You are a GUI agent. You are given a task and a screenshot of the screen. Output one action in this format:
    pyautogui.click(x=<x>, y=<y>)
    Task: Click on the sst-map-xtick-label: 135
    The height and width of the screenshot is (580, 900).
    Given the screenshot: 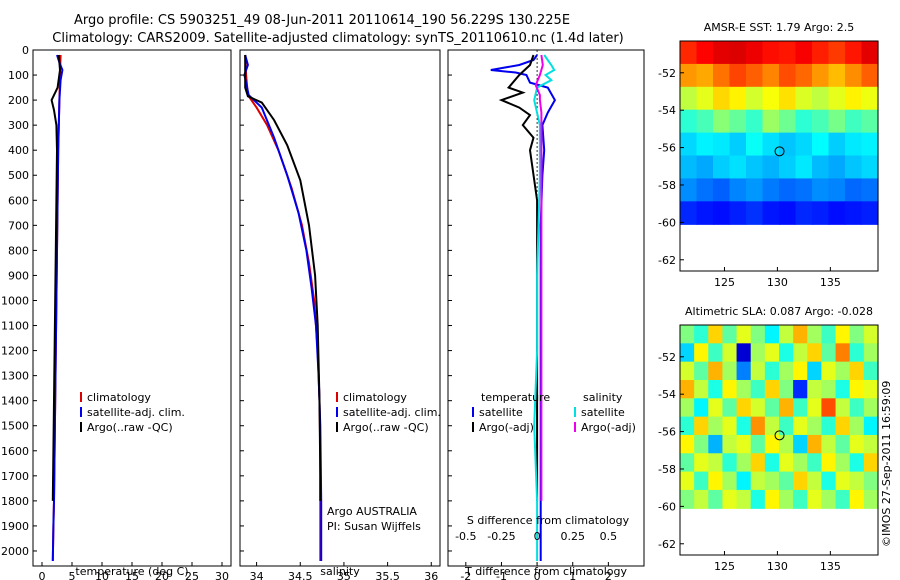 What is the action you would take?
    pyautogui.click(x=830, y=282)
    